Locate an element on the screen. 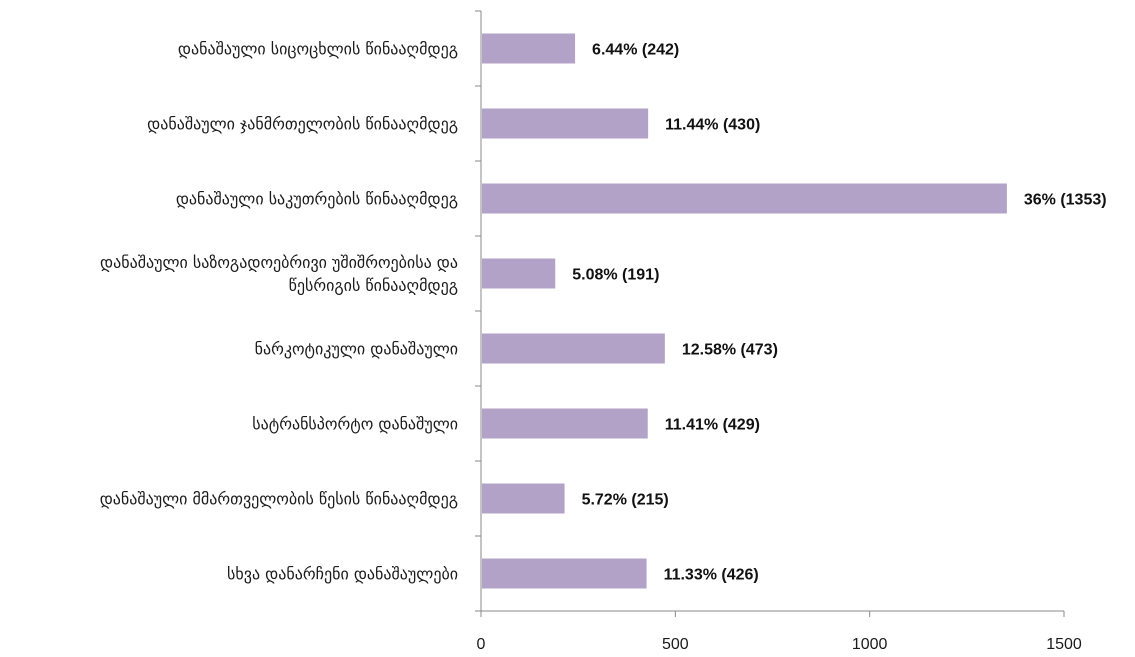 Image resolution: width=1135 pixels, height=657 pixels. category-label-line: სხვა დანარჩენი დანაშაულები is located at coordinates (342, 574).